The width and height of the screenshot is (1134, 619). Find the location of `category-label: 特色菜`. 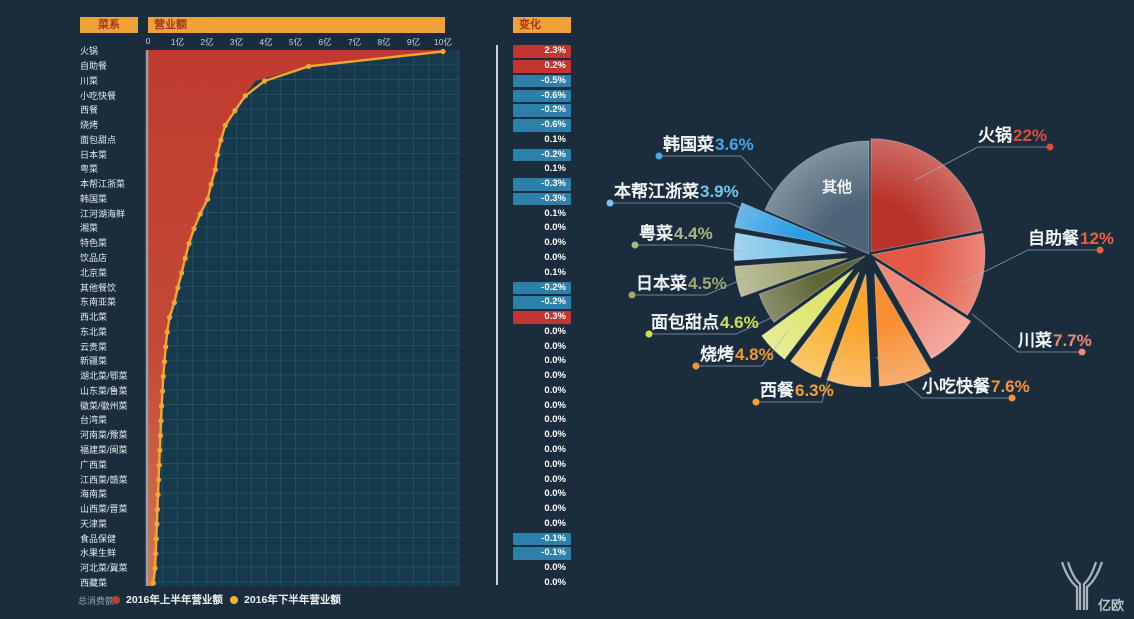

category-label: 特色菜 is located at coordinates (94, 243).